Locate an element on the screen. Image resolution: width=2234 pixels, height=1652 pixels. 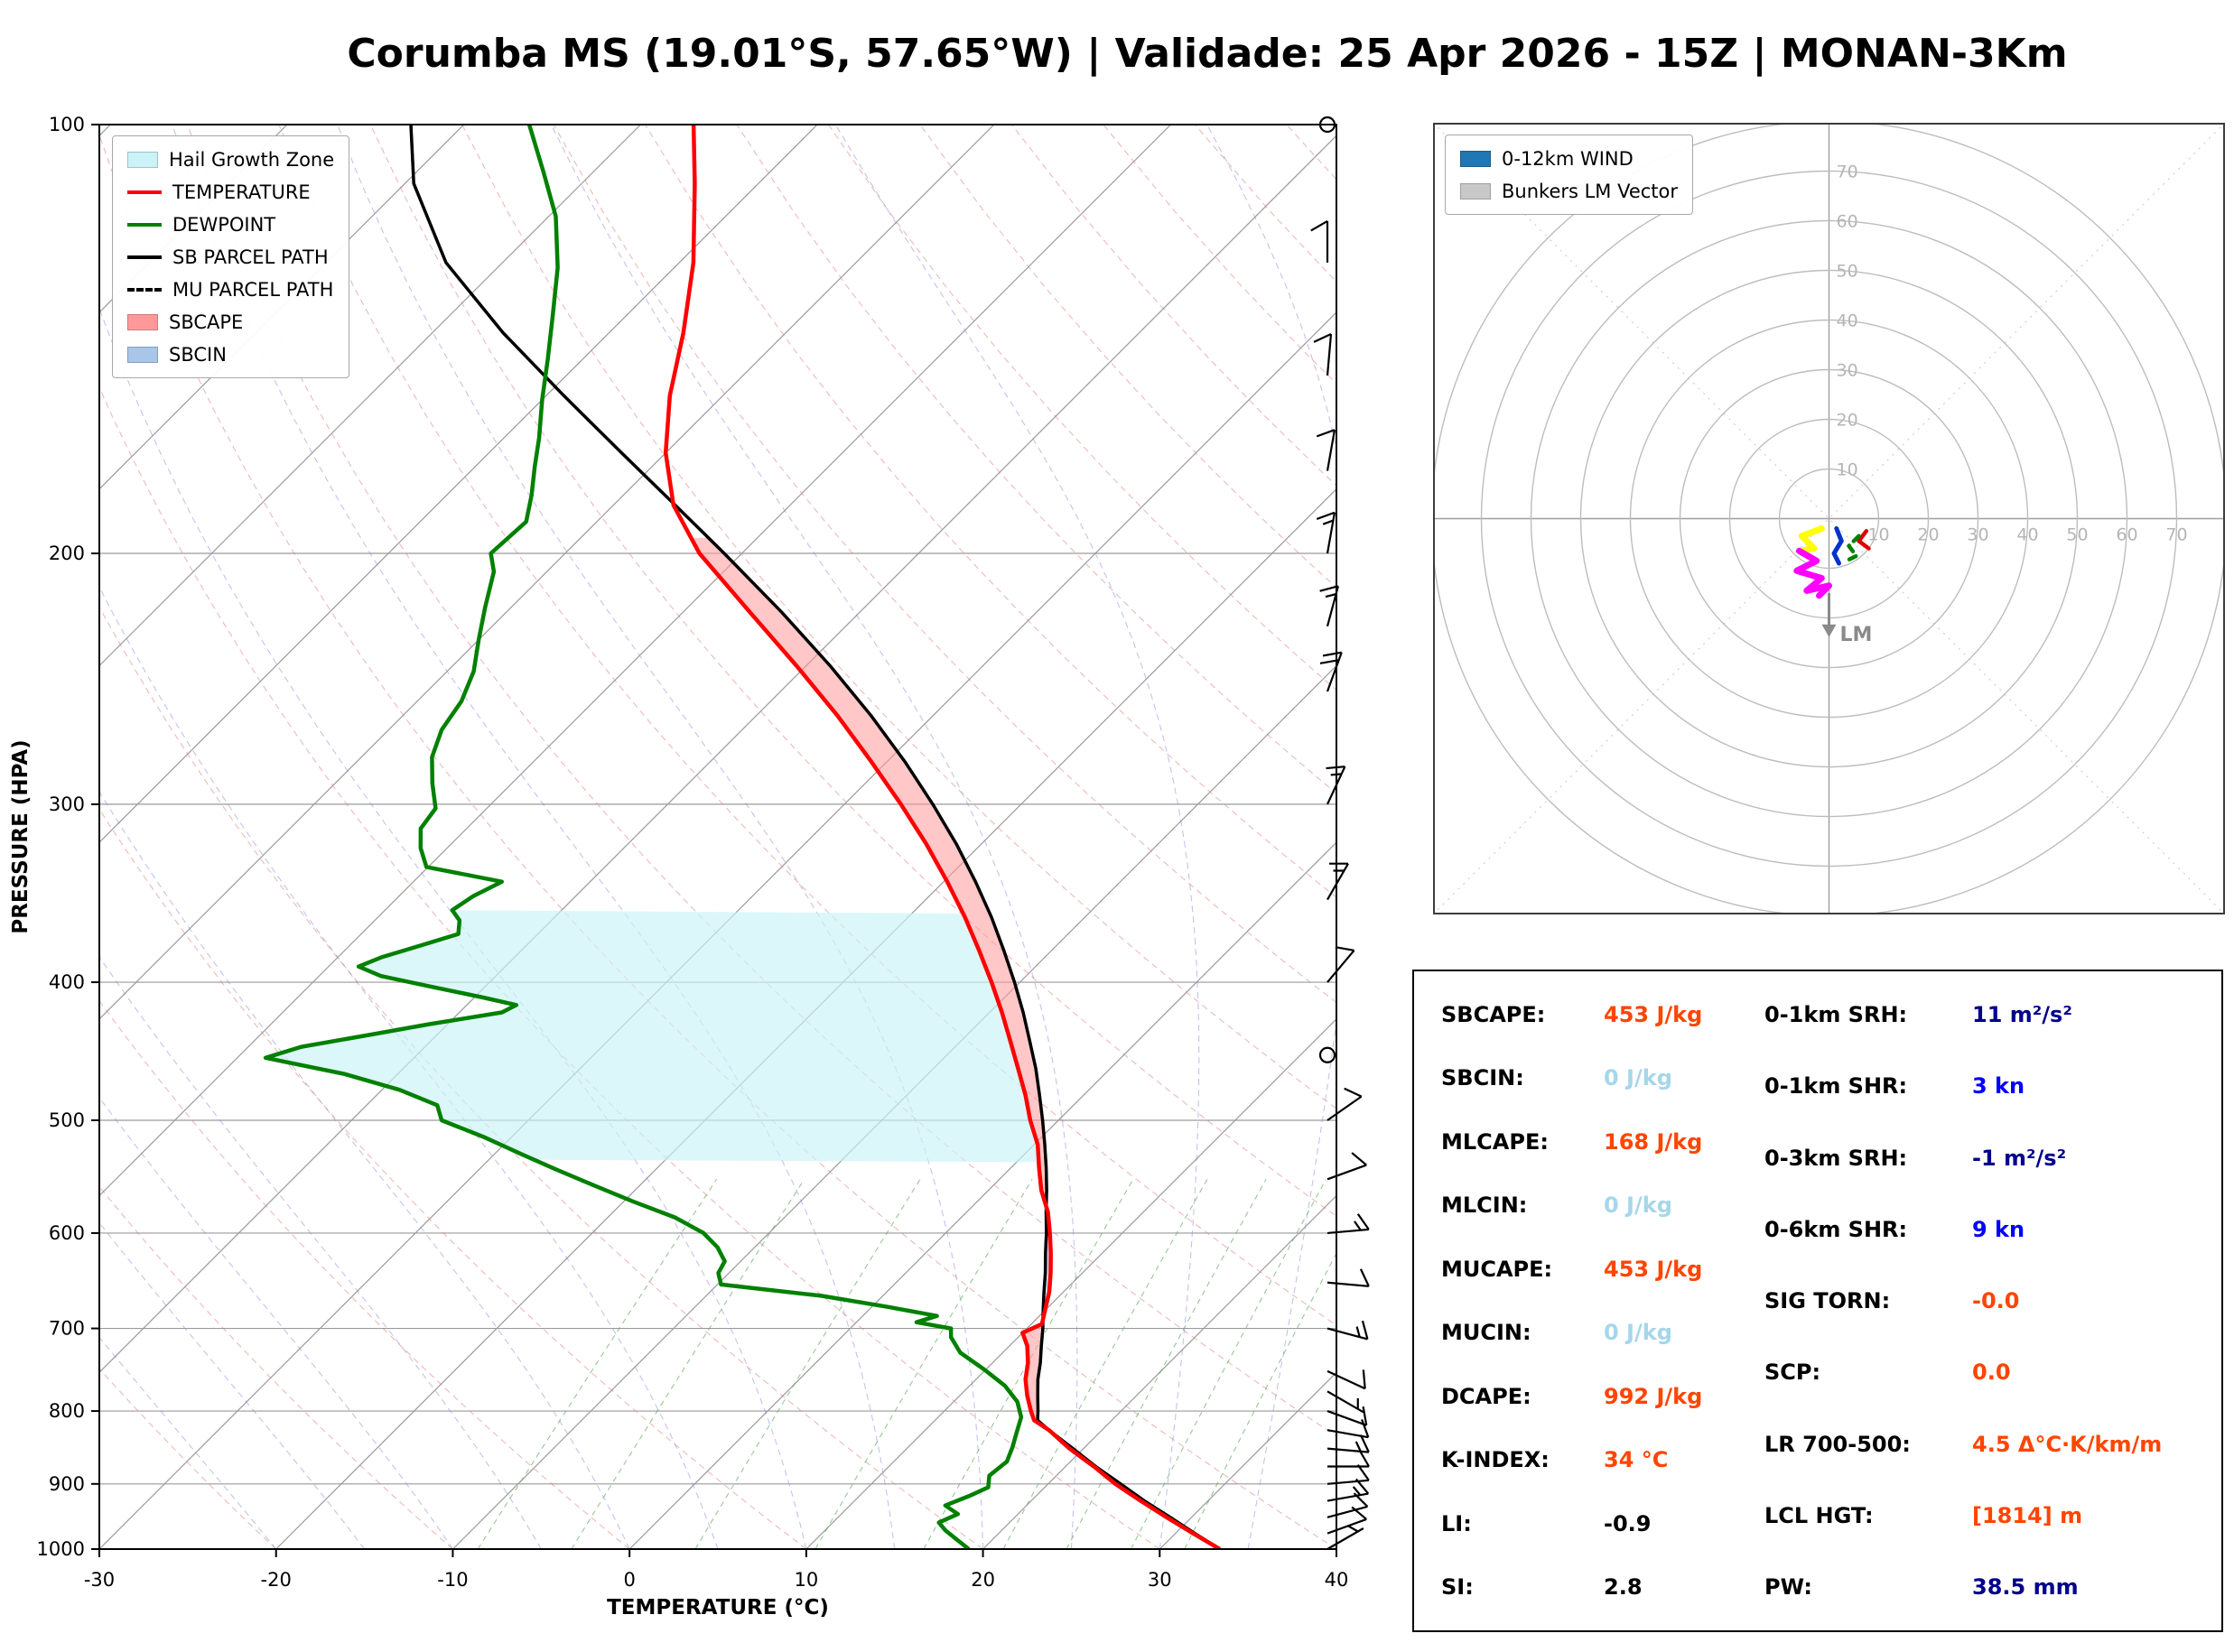
pressure-tick-label: 1000 is located at coordinates (61, 1549).